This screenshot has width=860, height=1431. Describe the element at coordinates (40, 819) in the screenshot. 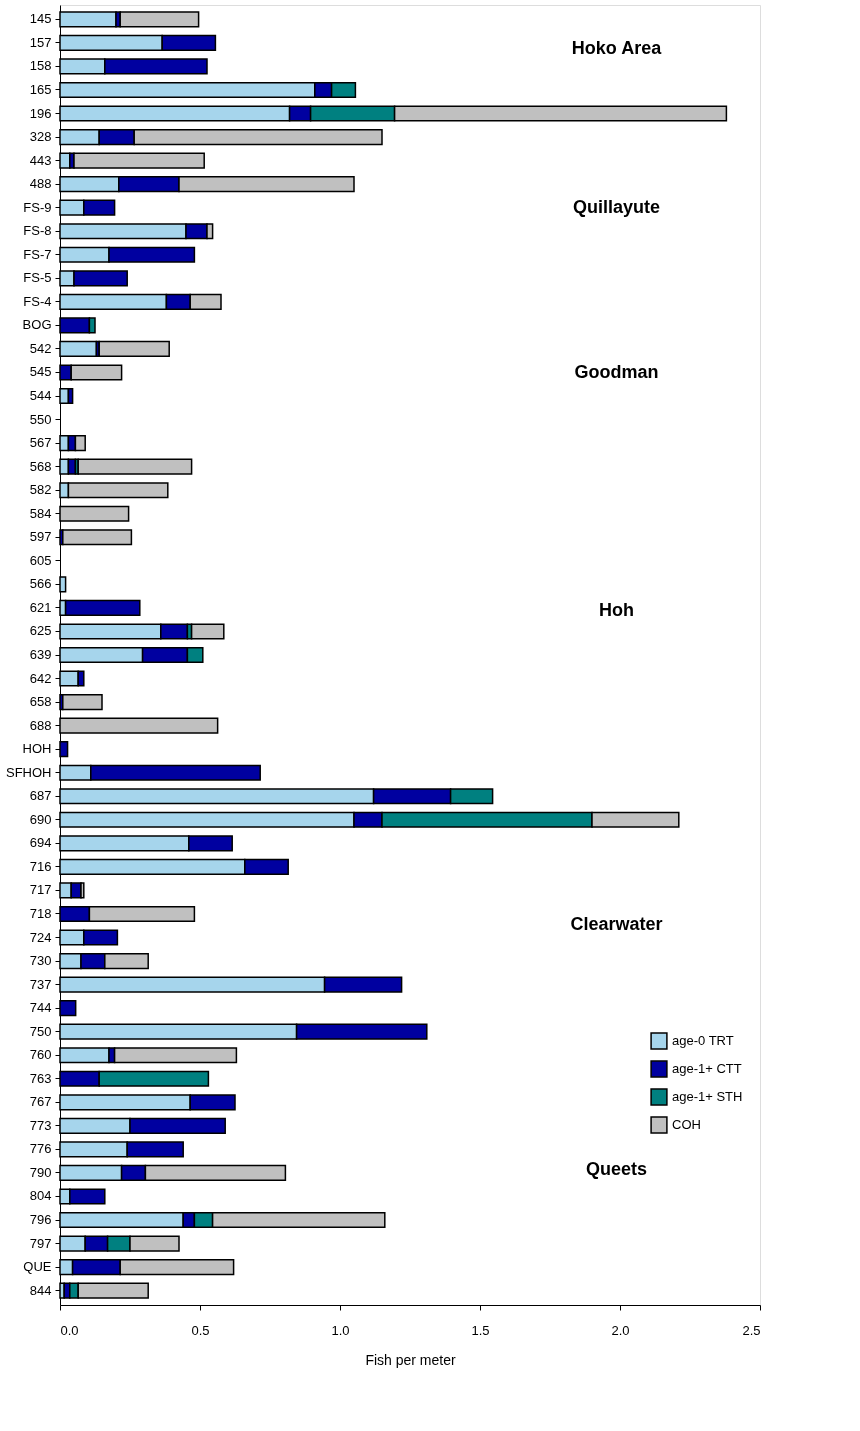

I see `y-tick-label: 690` at that location.